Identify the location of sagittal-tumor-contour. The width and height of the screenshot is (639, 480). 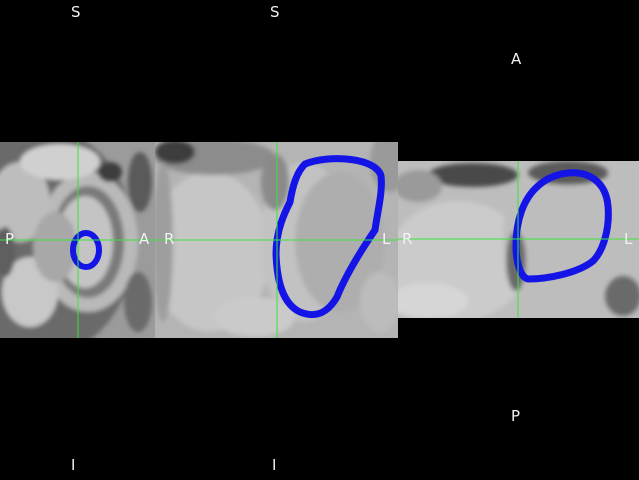
(86, 250).